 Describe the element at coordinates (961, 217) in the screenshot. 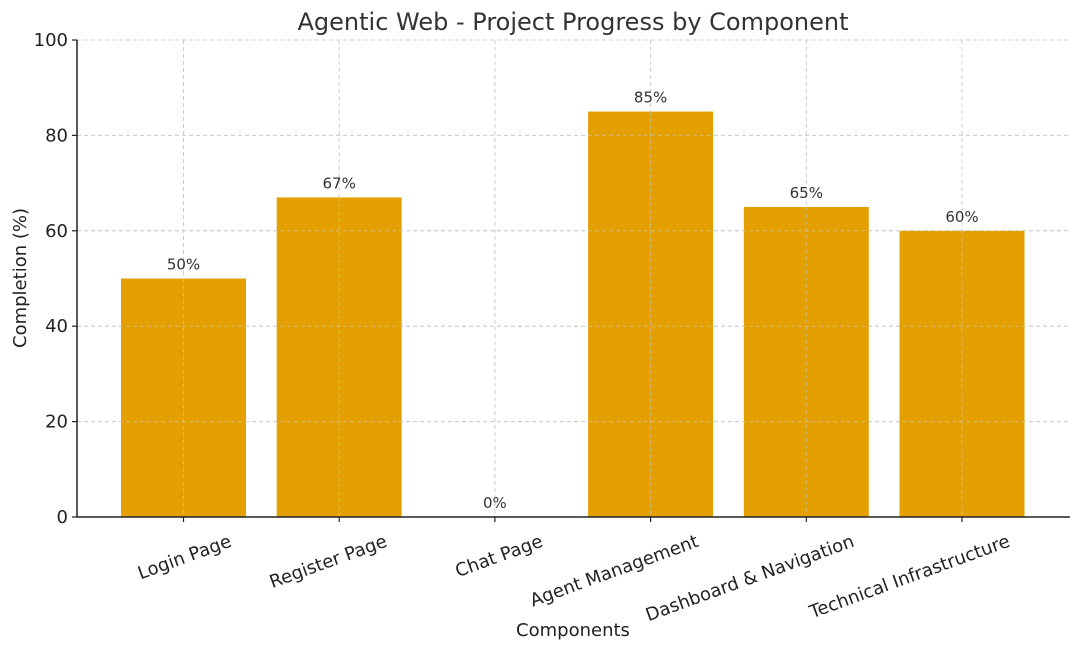

I see `data-label: 60%` at that location.